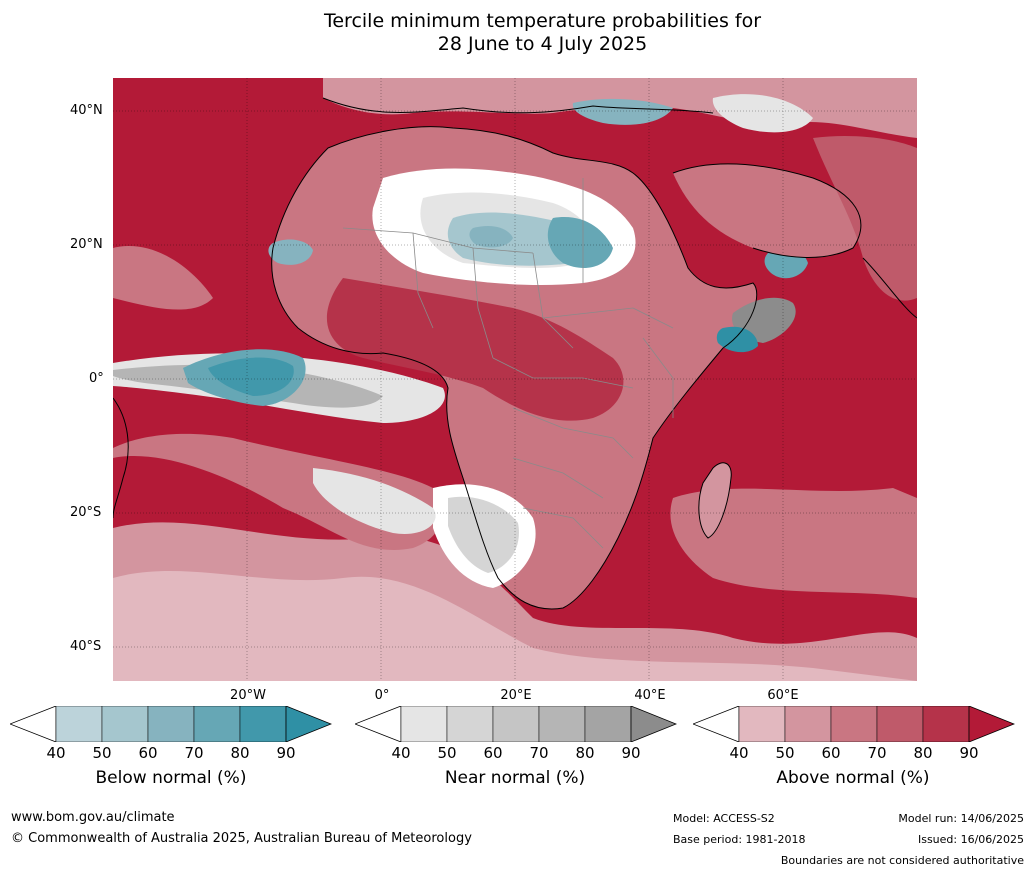 The height and width of the screenshot is (873, 1035). Describe the element at coordinates (96, 378) in the screenshot. I see `lat-label-0: 0°` at that location.